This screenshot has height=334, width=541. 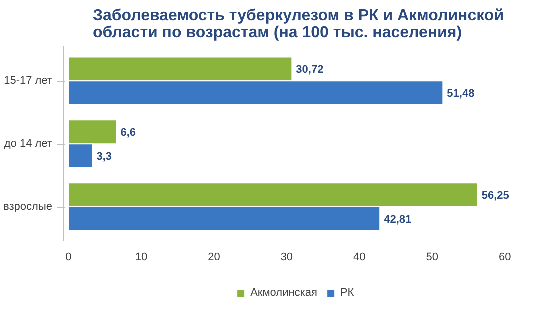 What do you see at coordinates (28, 207) in the screenshot?
I see `y-tick-label: взрослые` at bounding box center [28, 207].